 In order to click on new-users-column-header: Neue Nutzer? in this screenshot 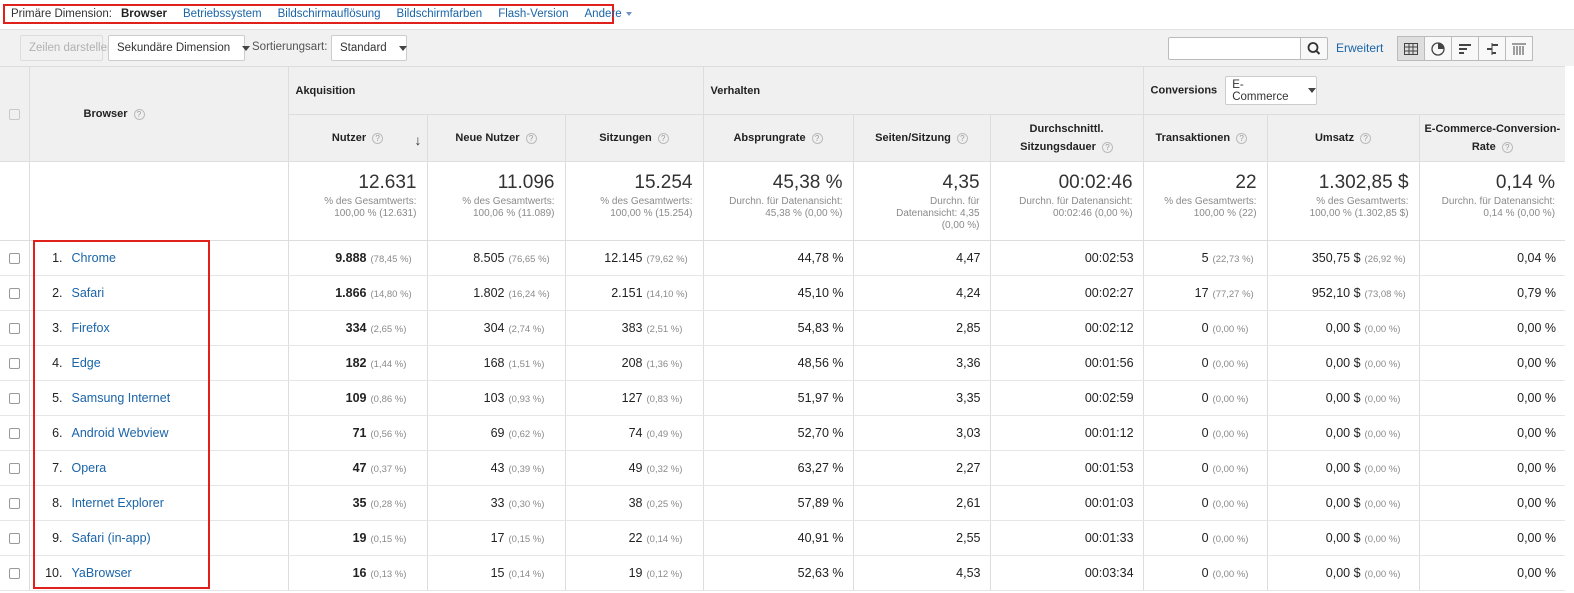, I will do `click(496, 138)`.